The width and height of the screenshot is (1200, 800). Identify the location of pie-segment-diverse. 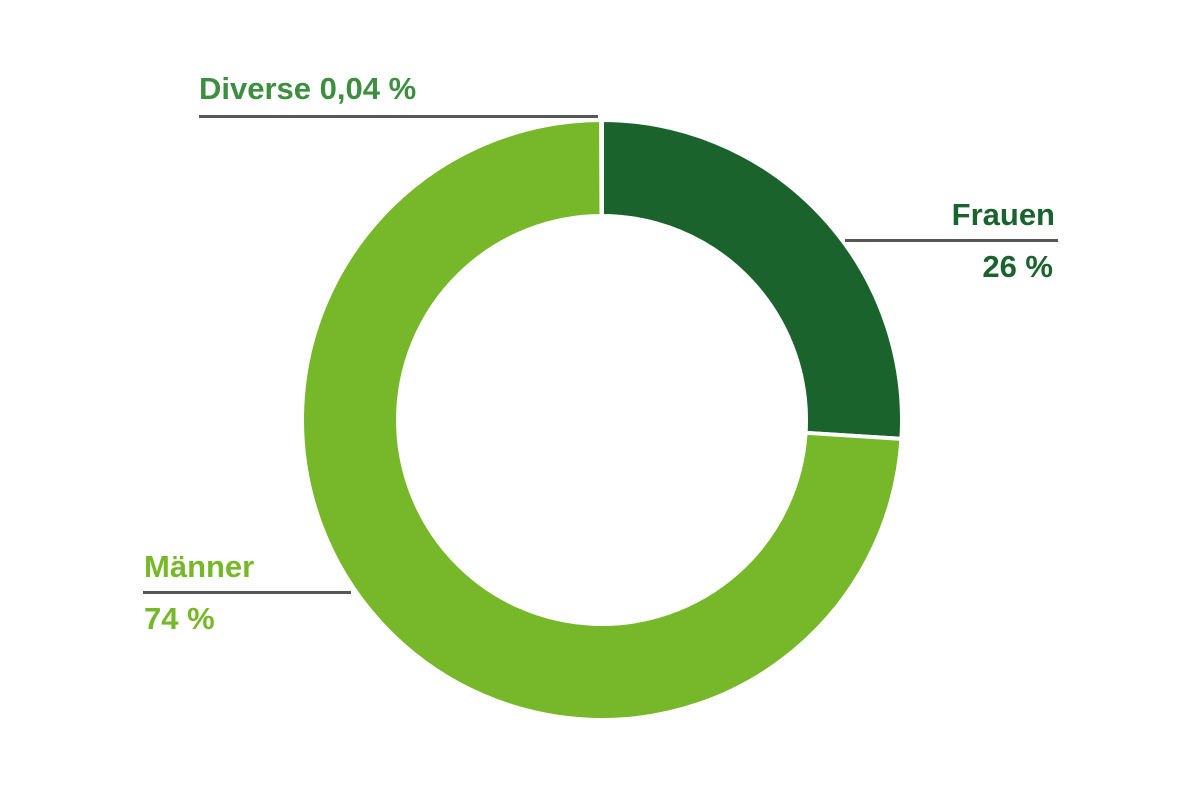
(601, 168).